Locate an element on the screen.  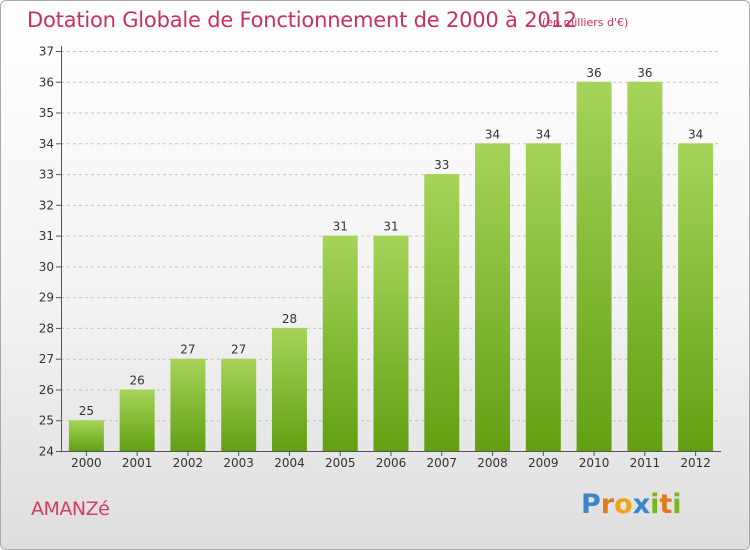
y-tick-label: 35 is located at coordinates (46, 113).